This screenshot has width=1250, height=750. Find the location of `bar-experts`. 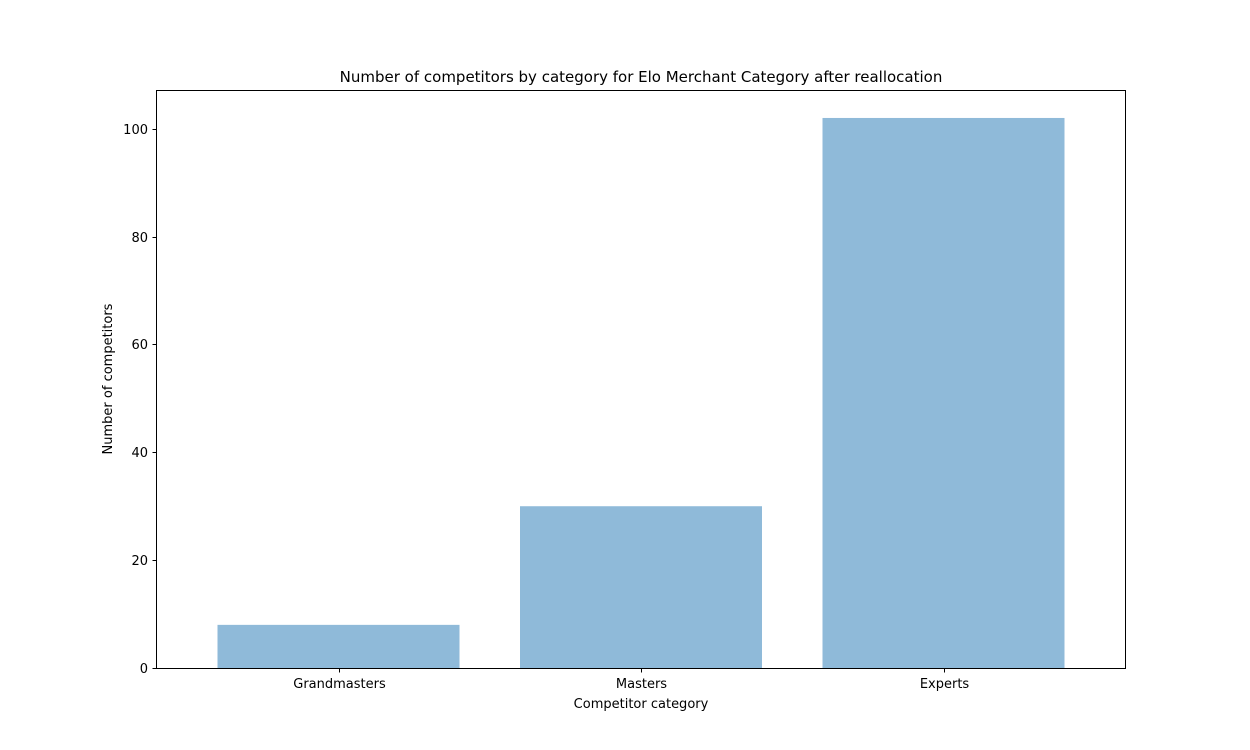

bar-experts is located at coordinates (943, 392).